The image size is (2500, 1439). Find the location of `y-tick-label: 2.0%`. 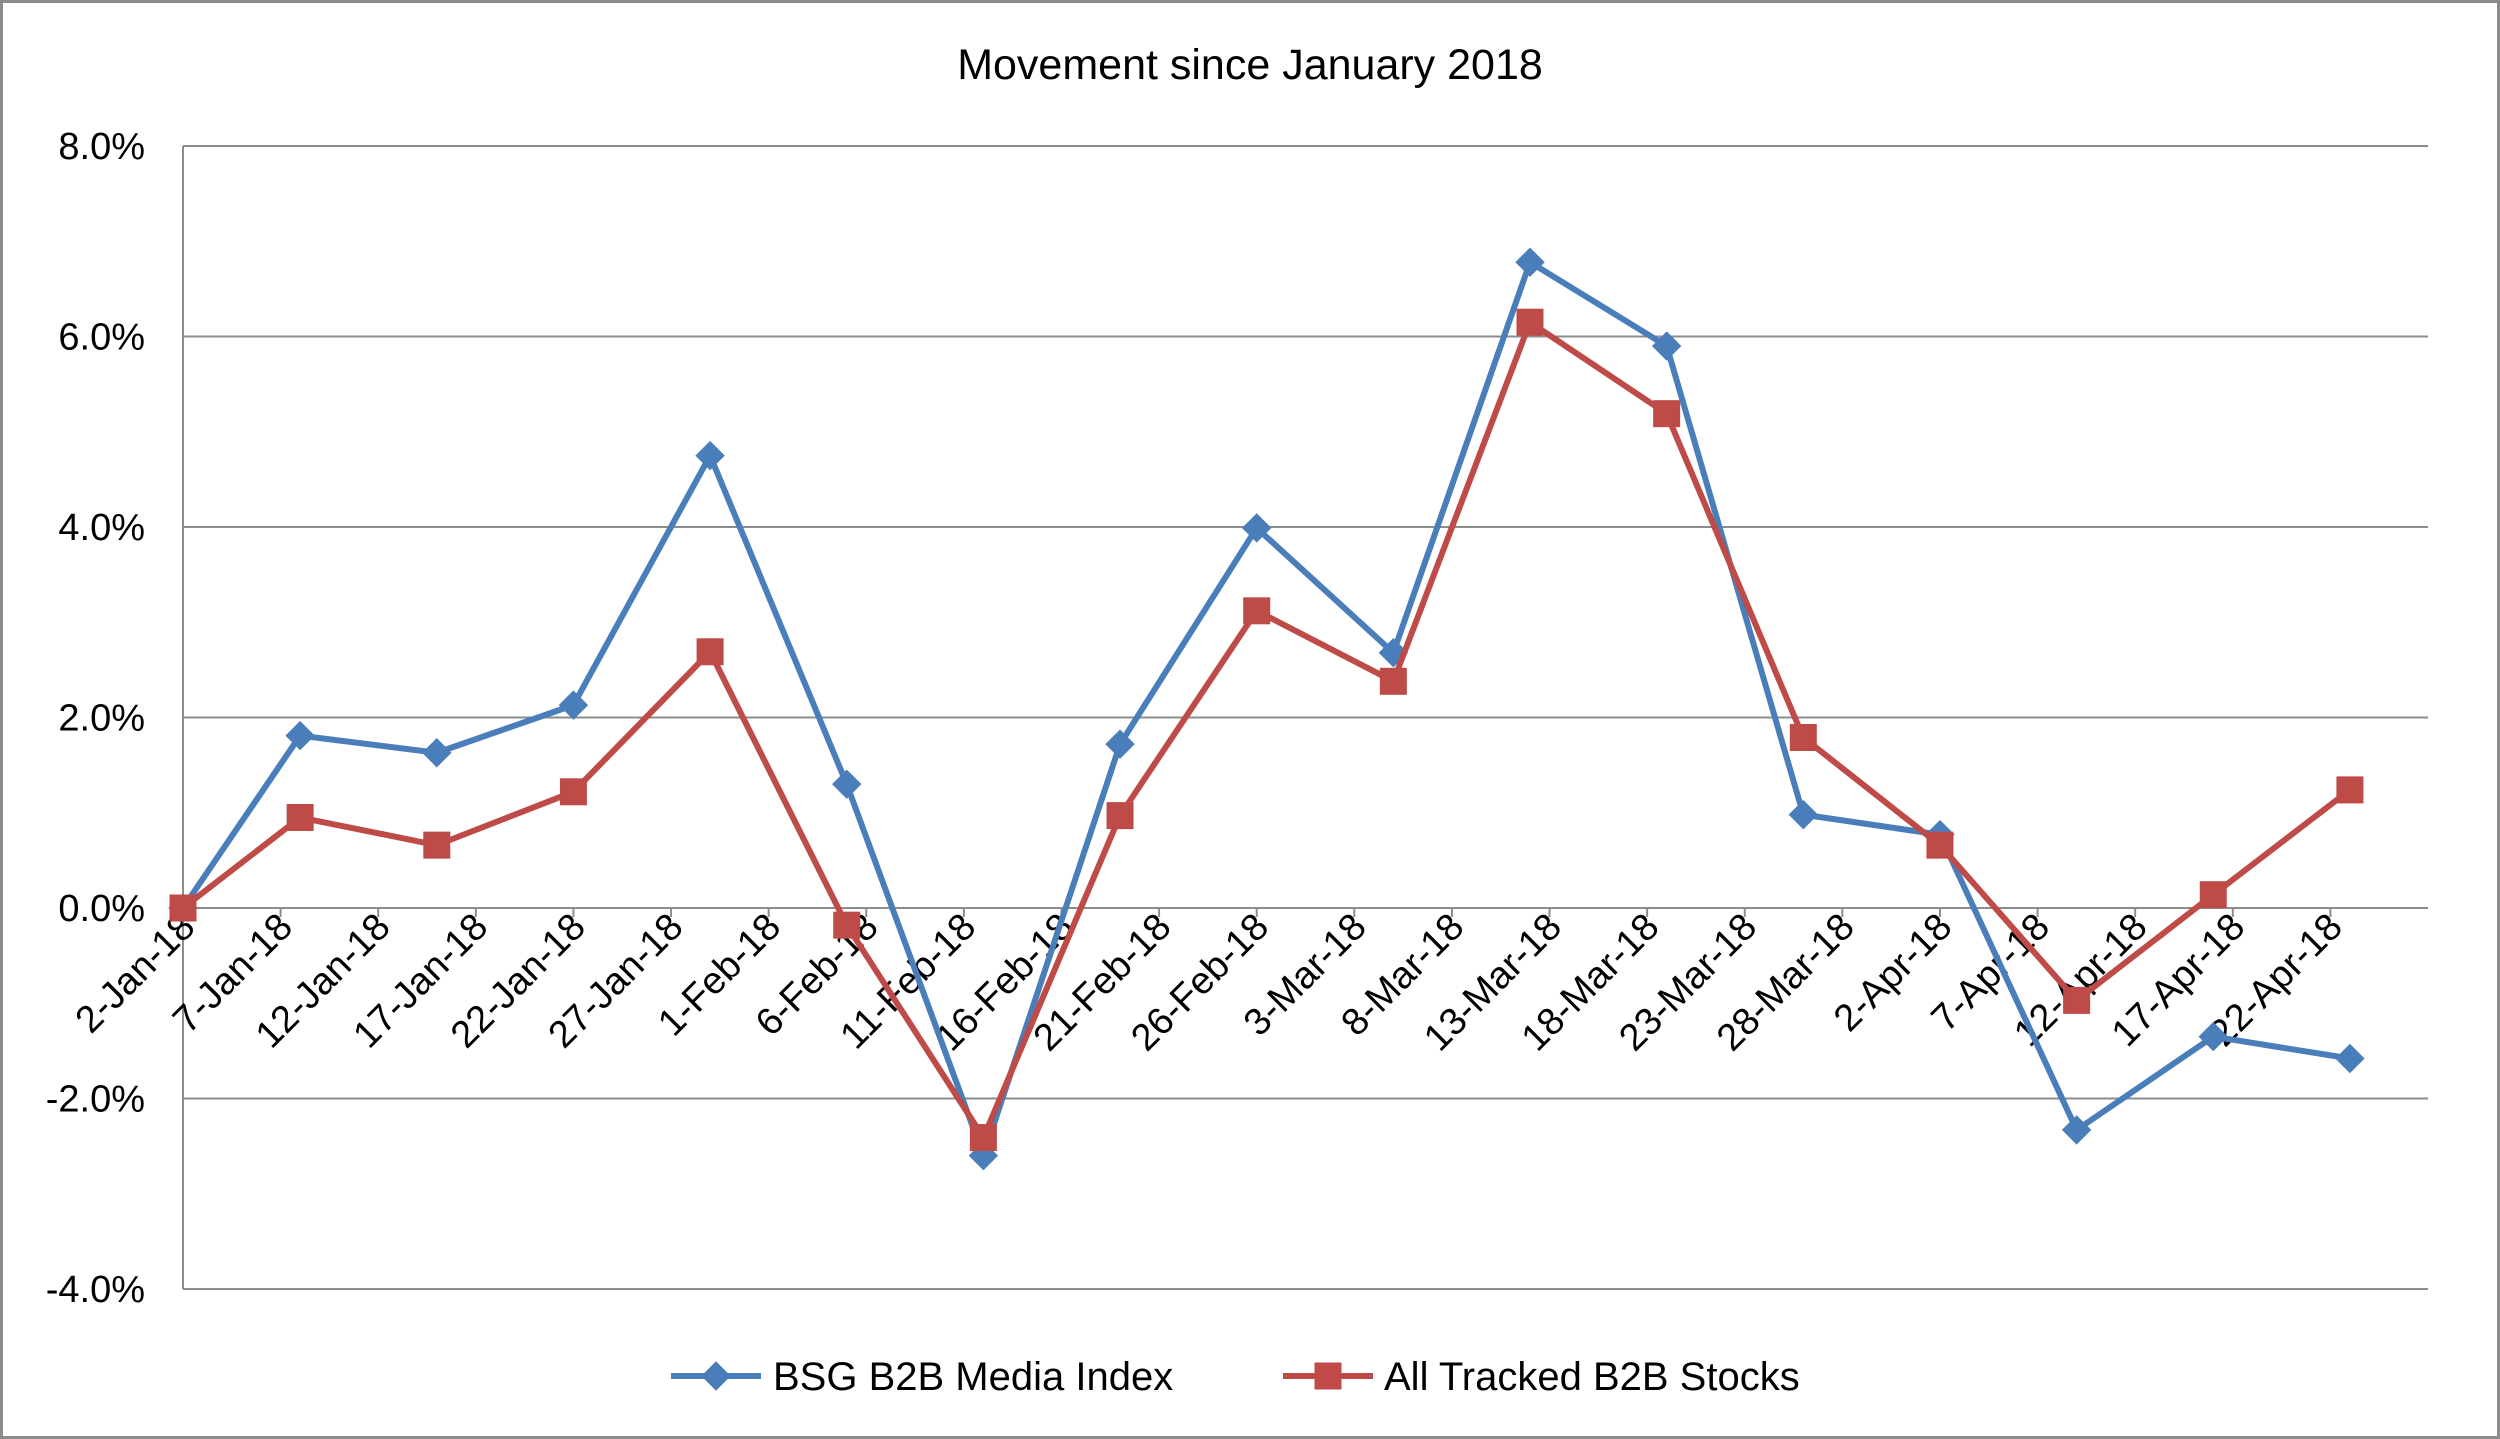

y-tick-label: 2.0% is located at coordinates (101, 719).